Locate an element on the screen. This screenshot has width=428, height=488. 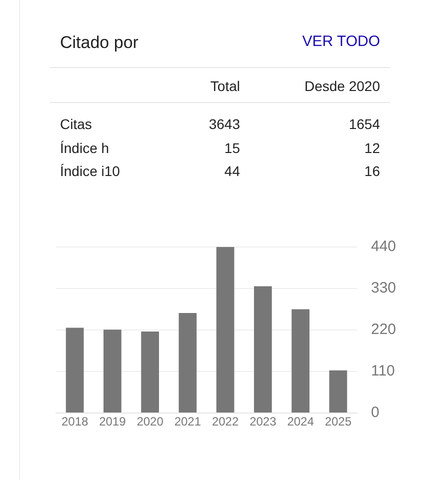
text: Índice h is located at coordinates (85, 148).